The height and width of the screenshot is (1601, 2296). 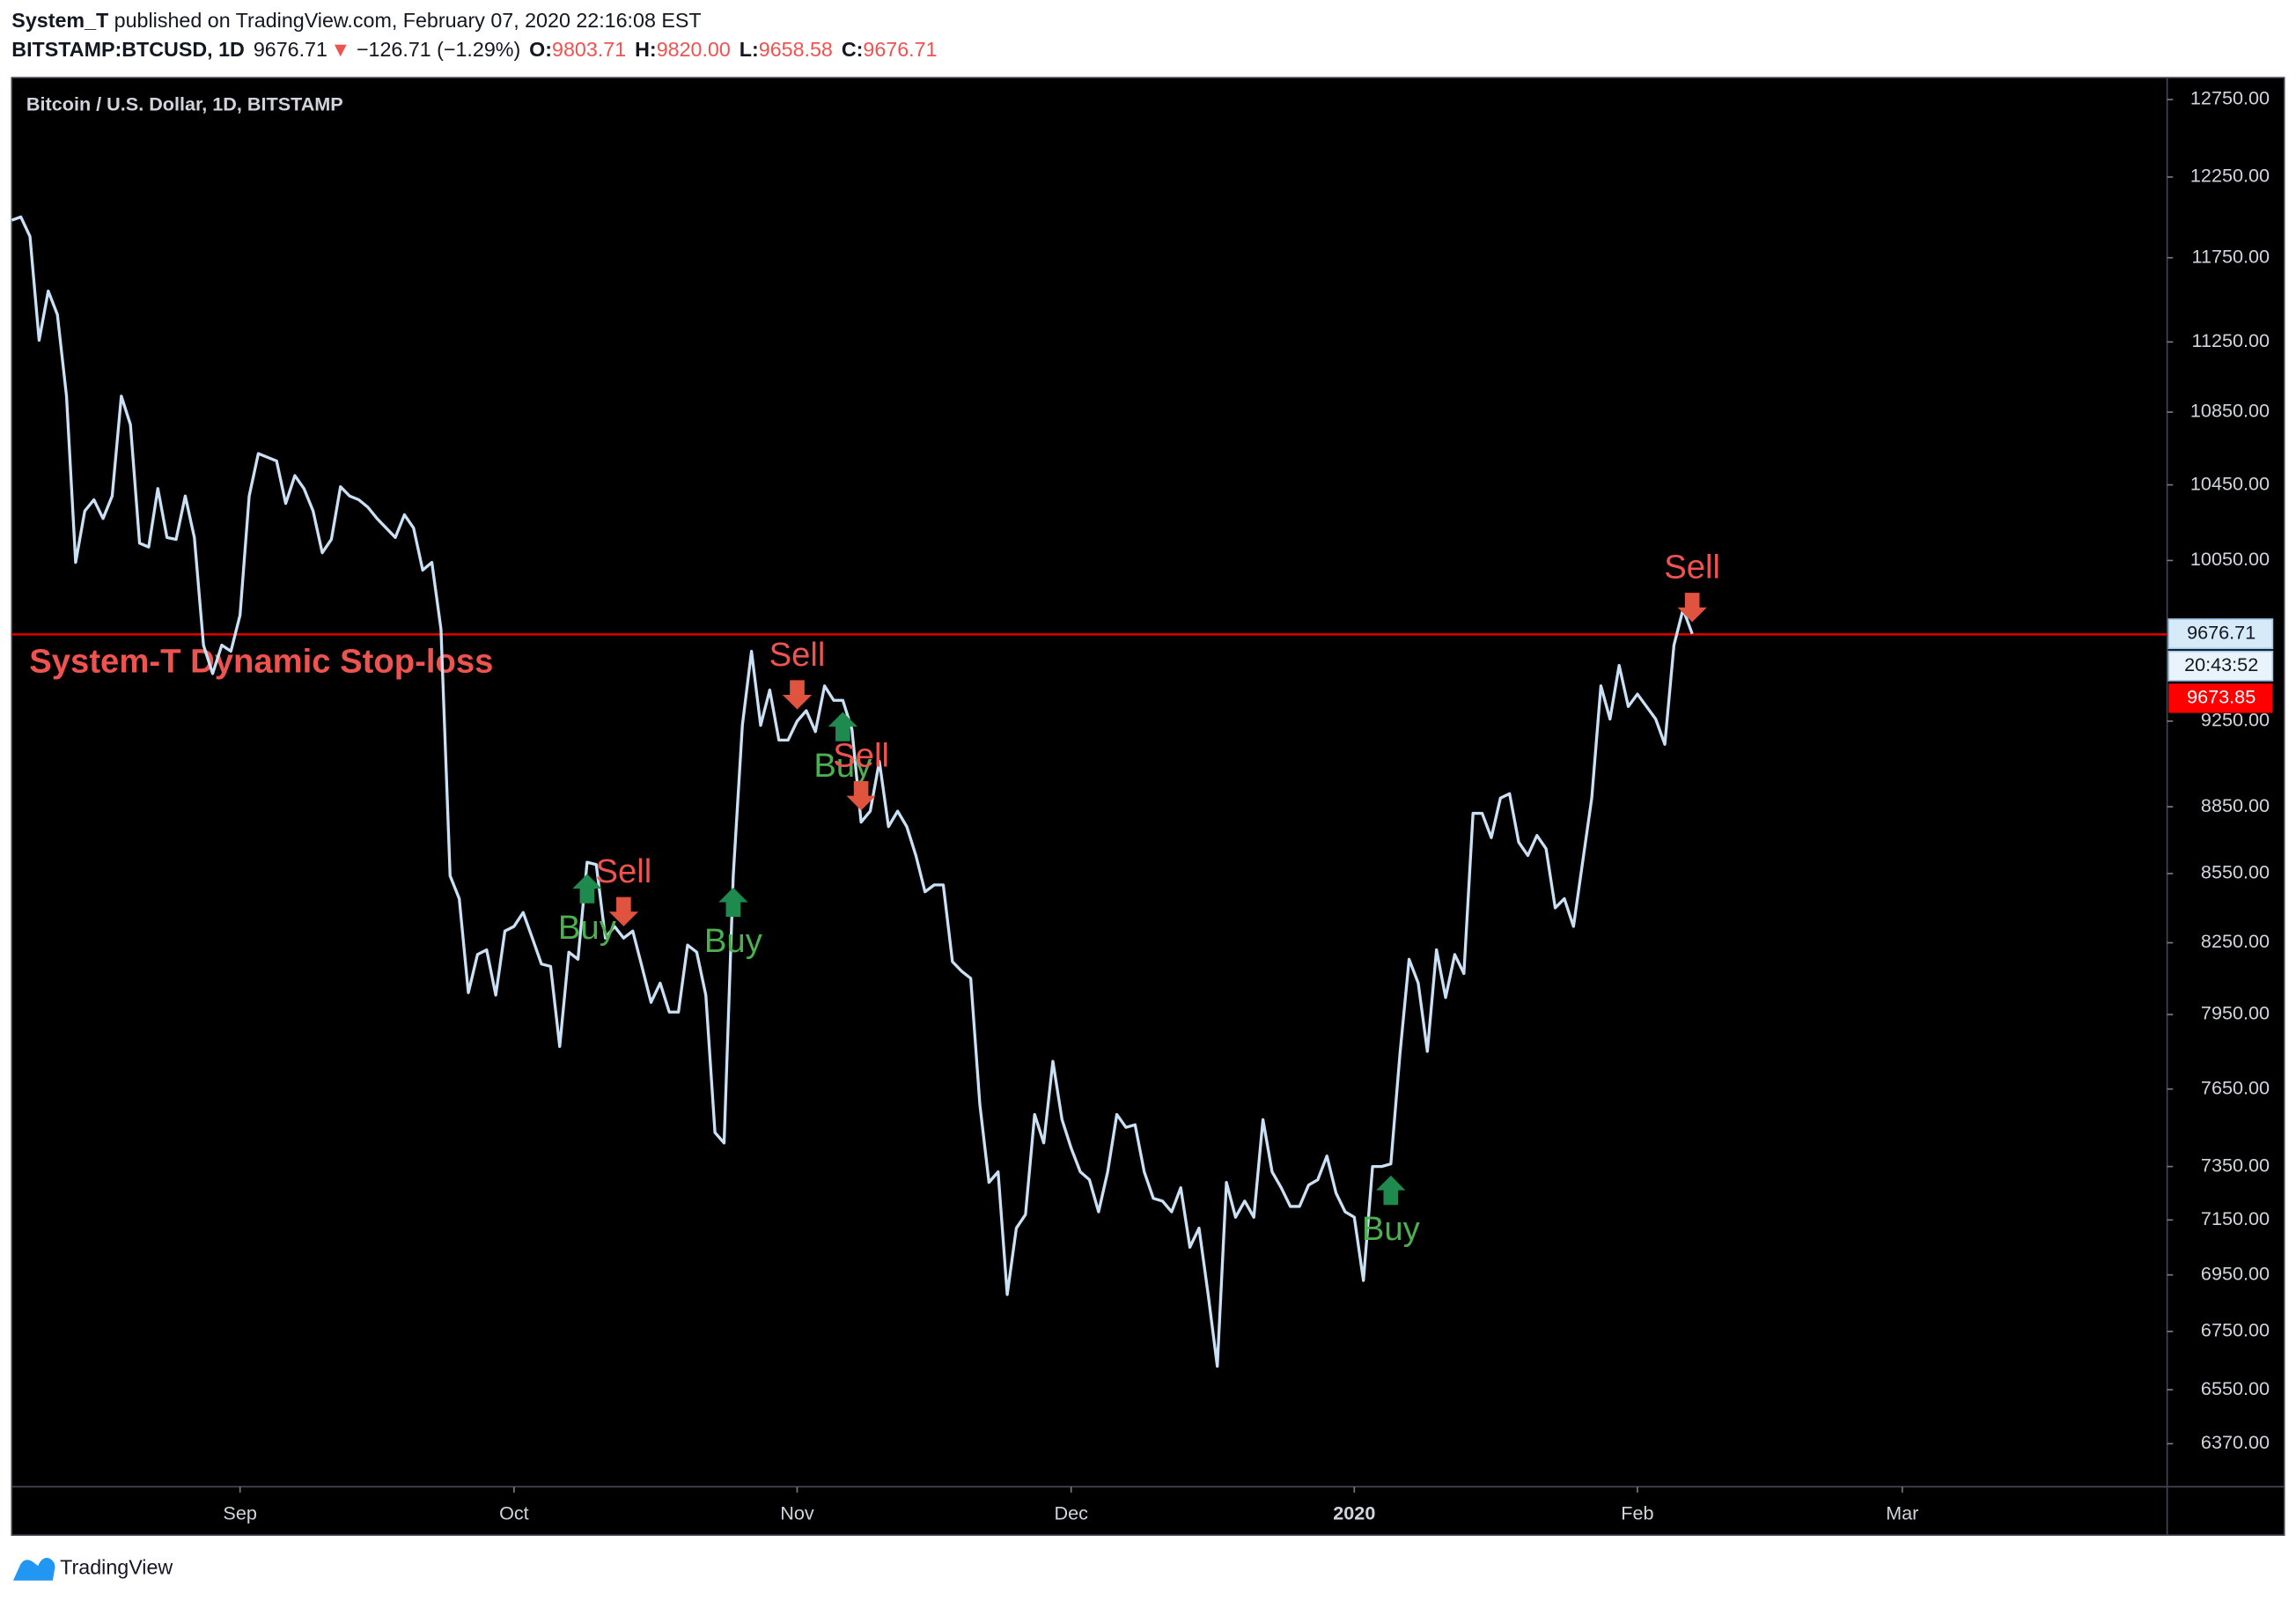 I want to click on y-tick-label: 7950.00, so click(x=2235, y=1013).